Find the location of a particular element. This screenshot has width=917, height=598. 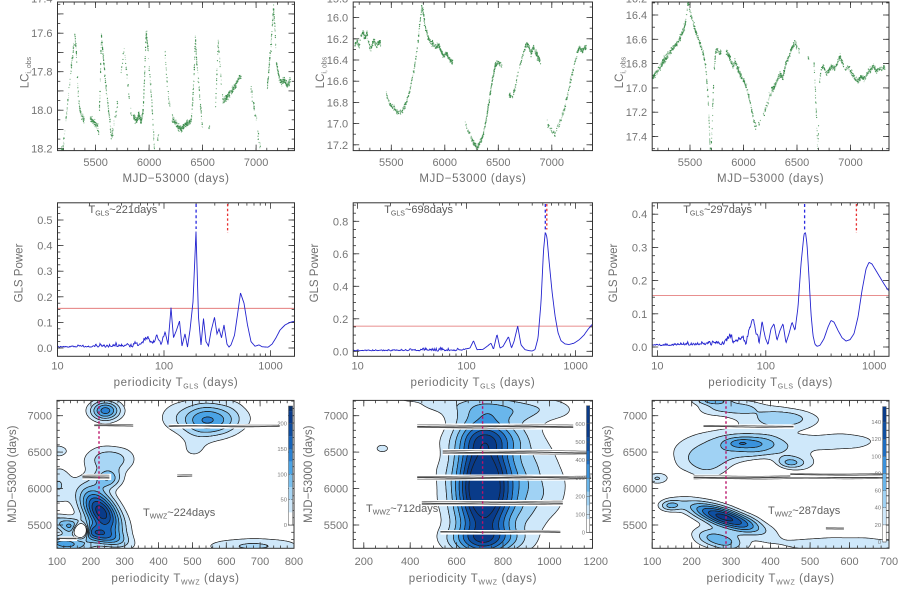

svg-text: 20 is located at coordinates (878, 526).